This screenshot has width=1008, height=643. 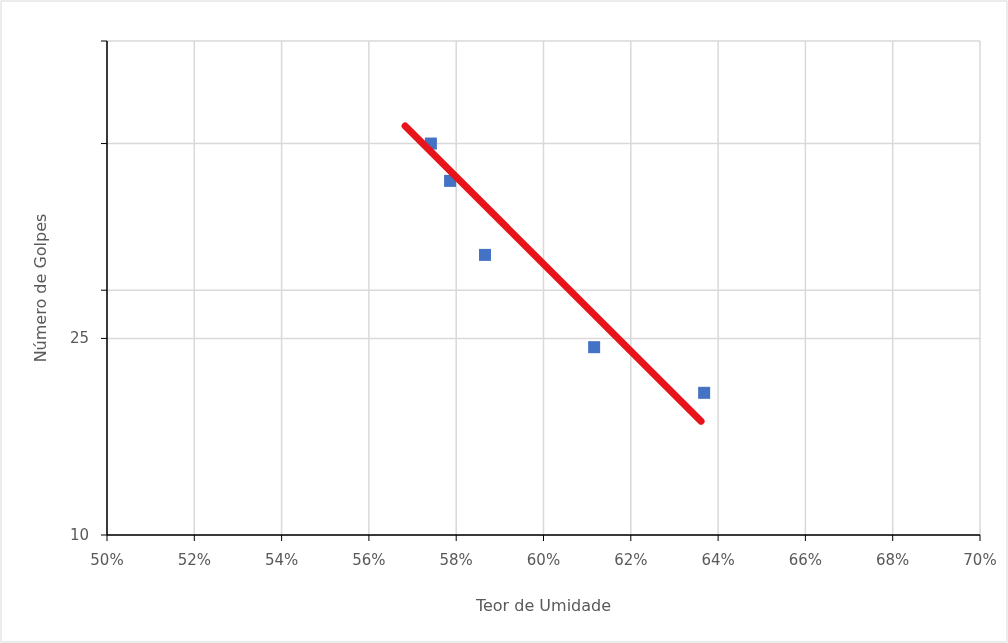 What do you see at coordinates (194, 560) in the screenshot?
I see `x-tick-label: 52%` at bounding box center [194, 560].